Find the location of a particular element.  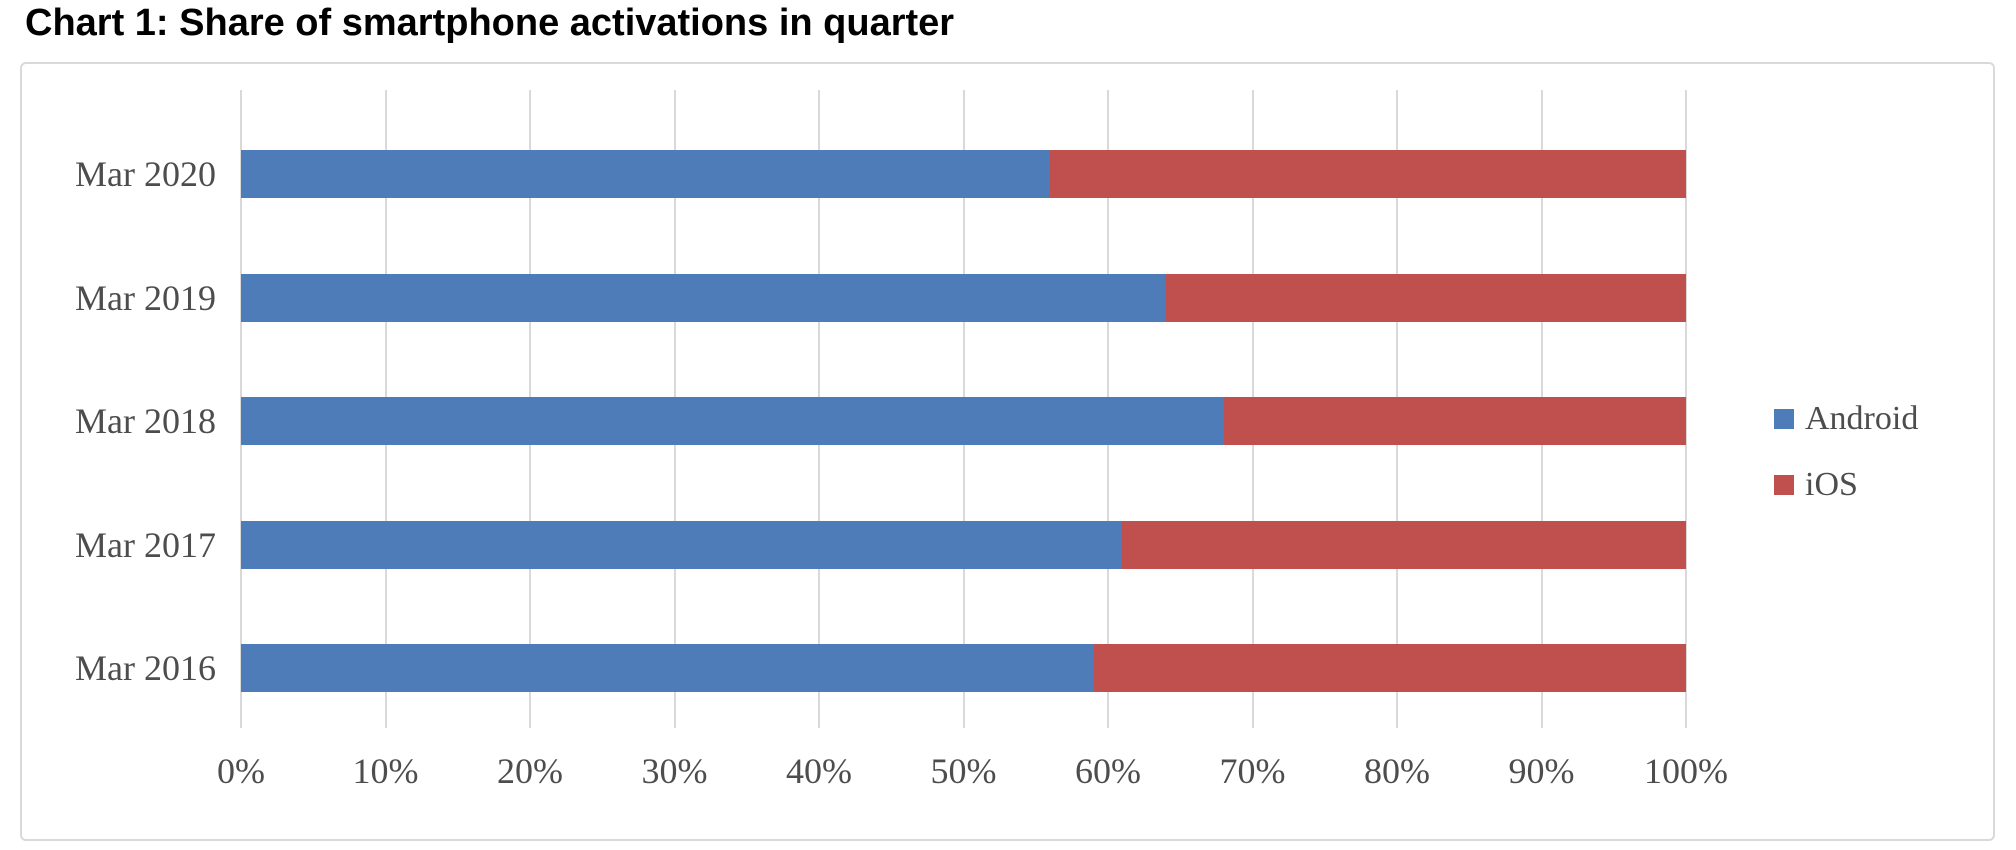

legend-item-android: Android is located at coordinates (1846, 419).